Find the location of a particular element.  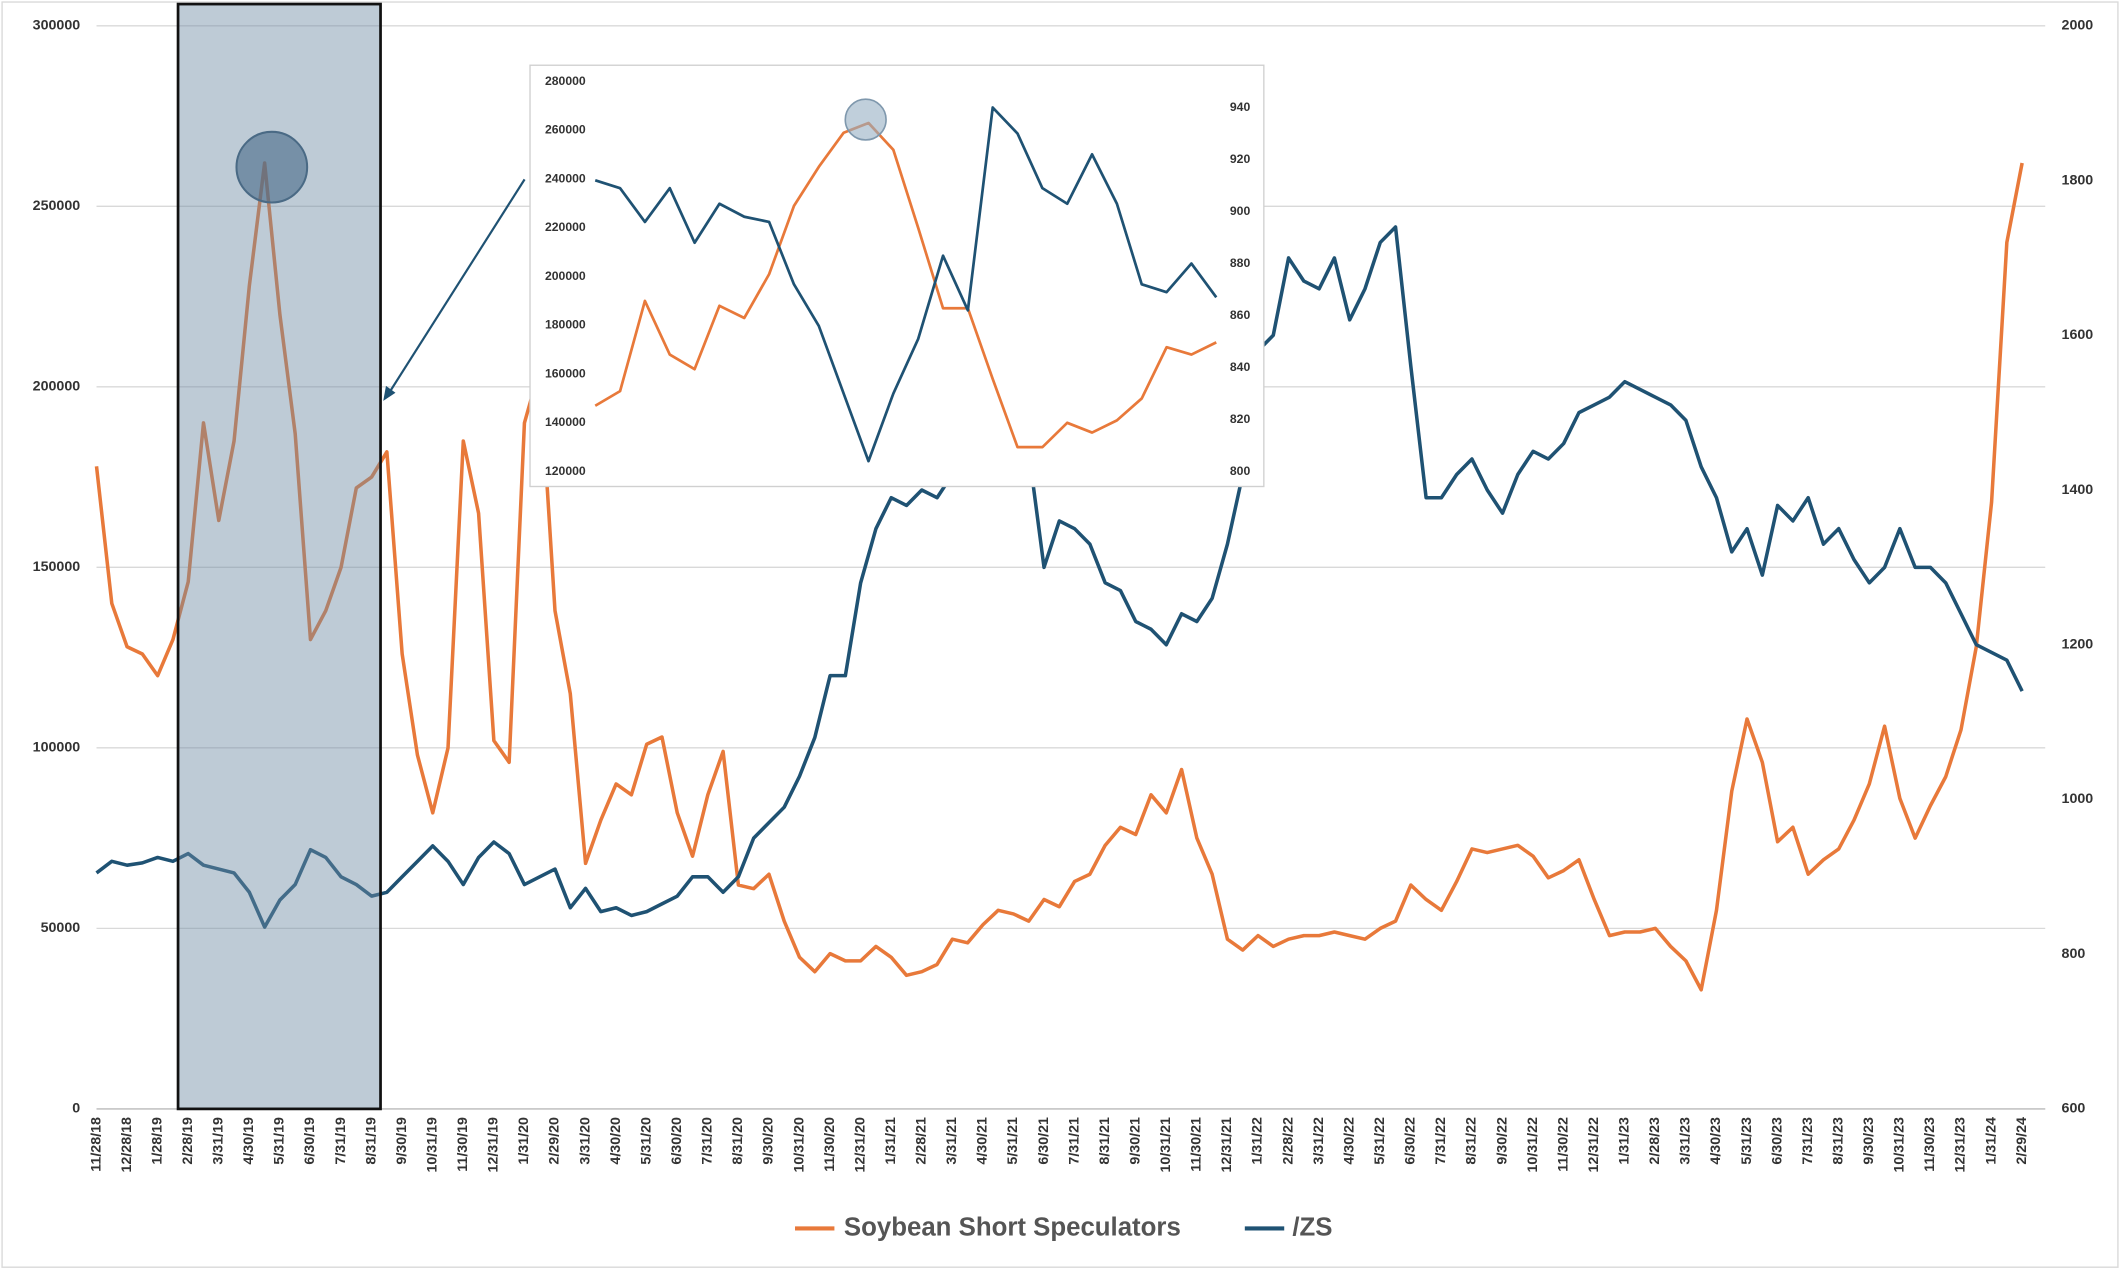

y-tick-label: 150000 is located at coordinates (57, 567).